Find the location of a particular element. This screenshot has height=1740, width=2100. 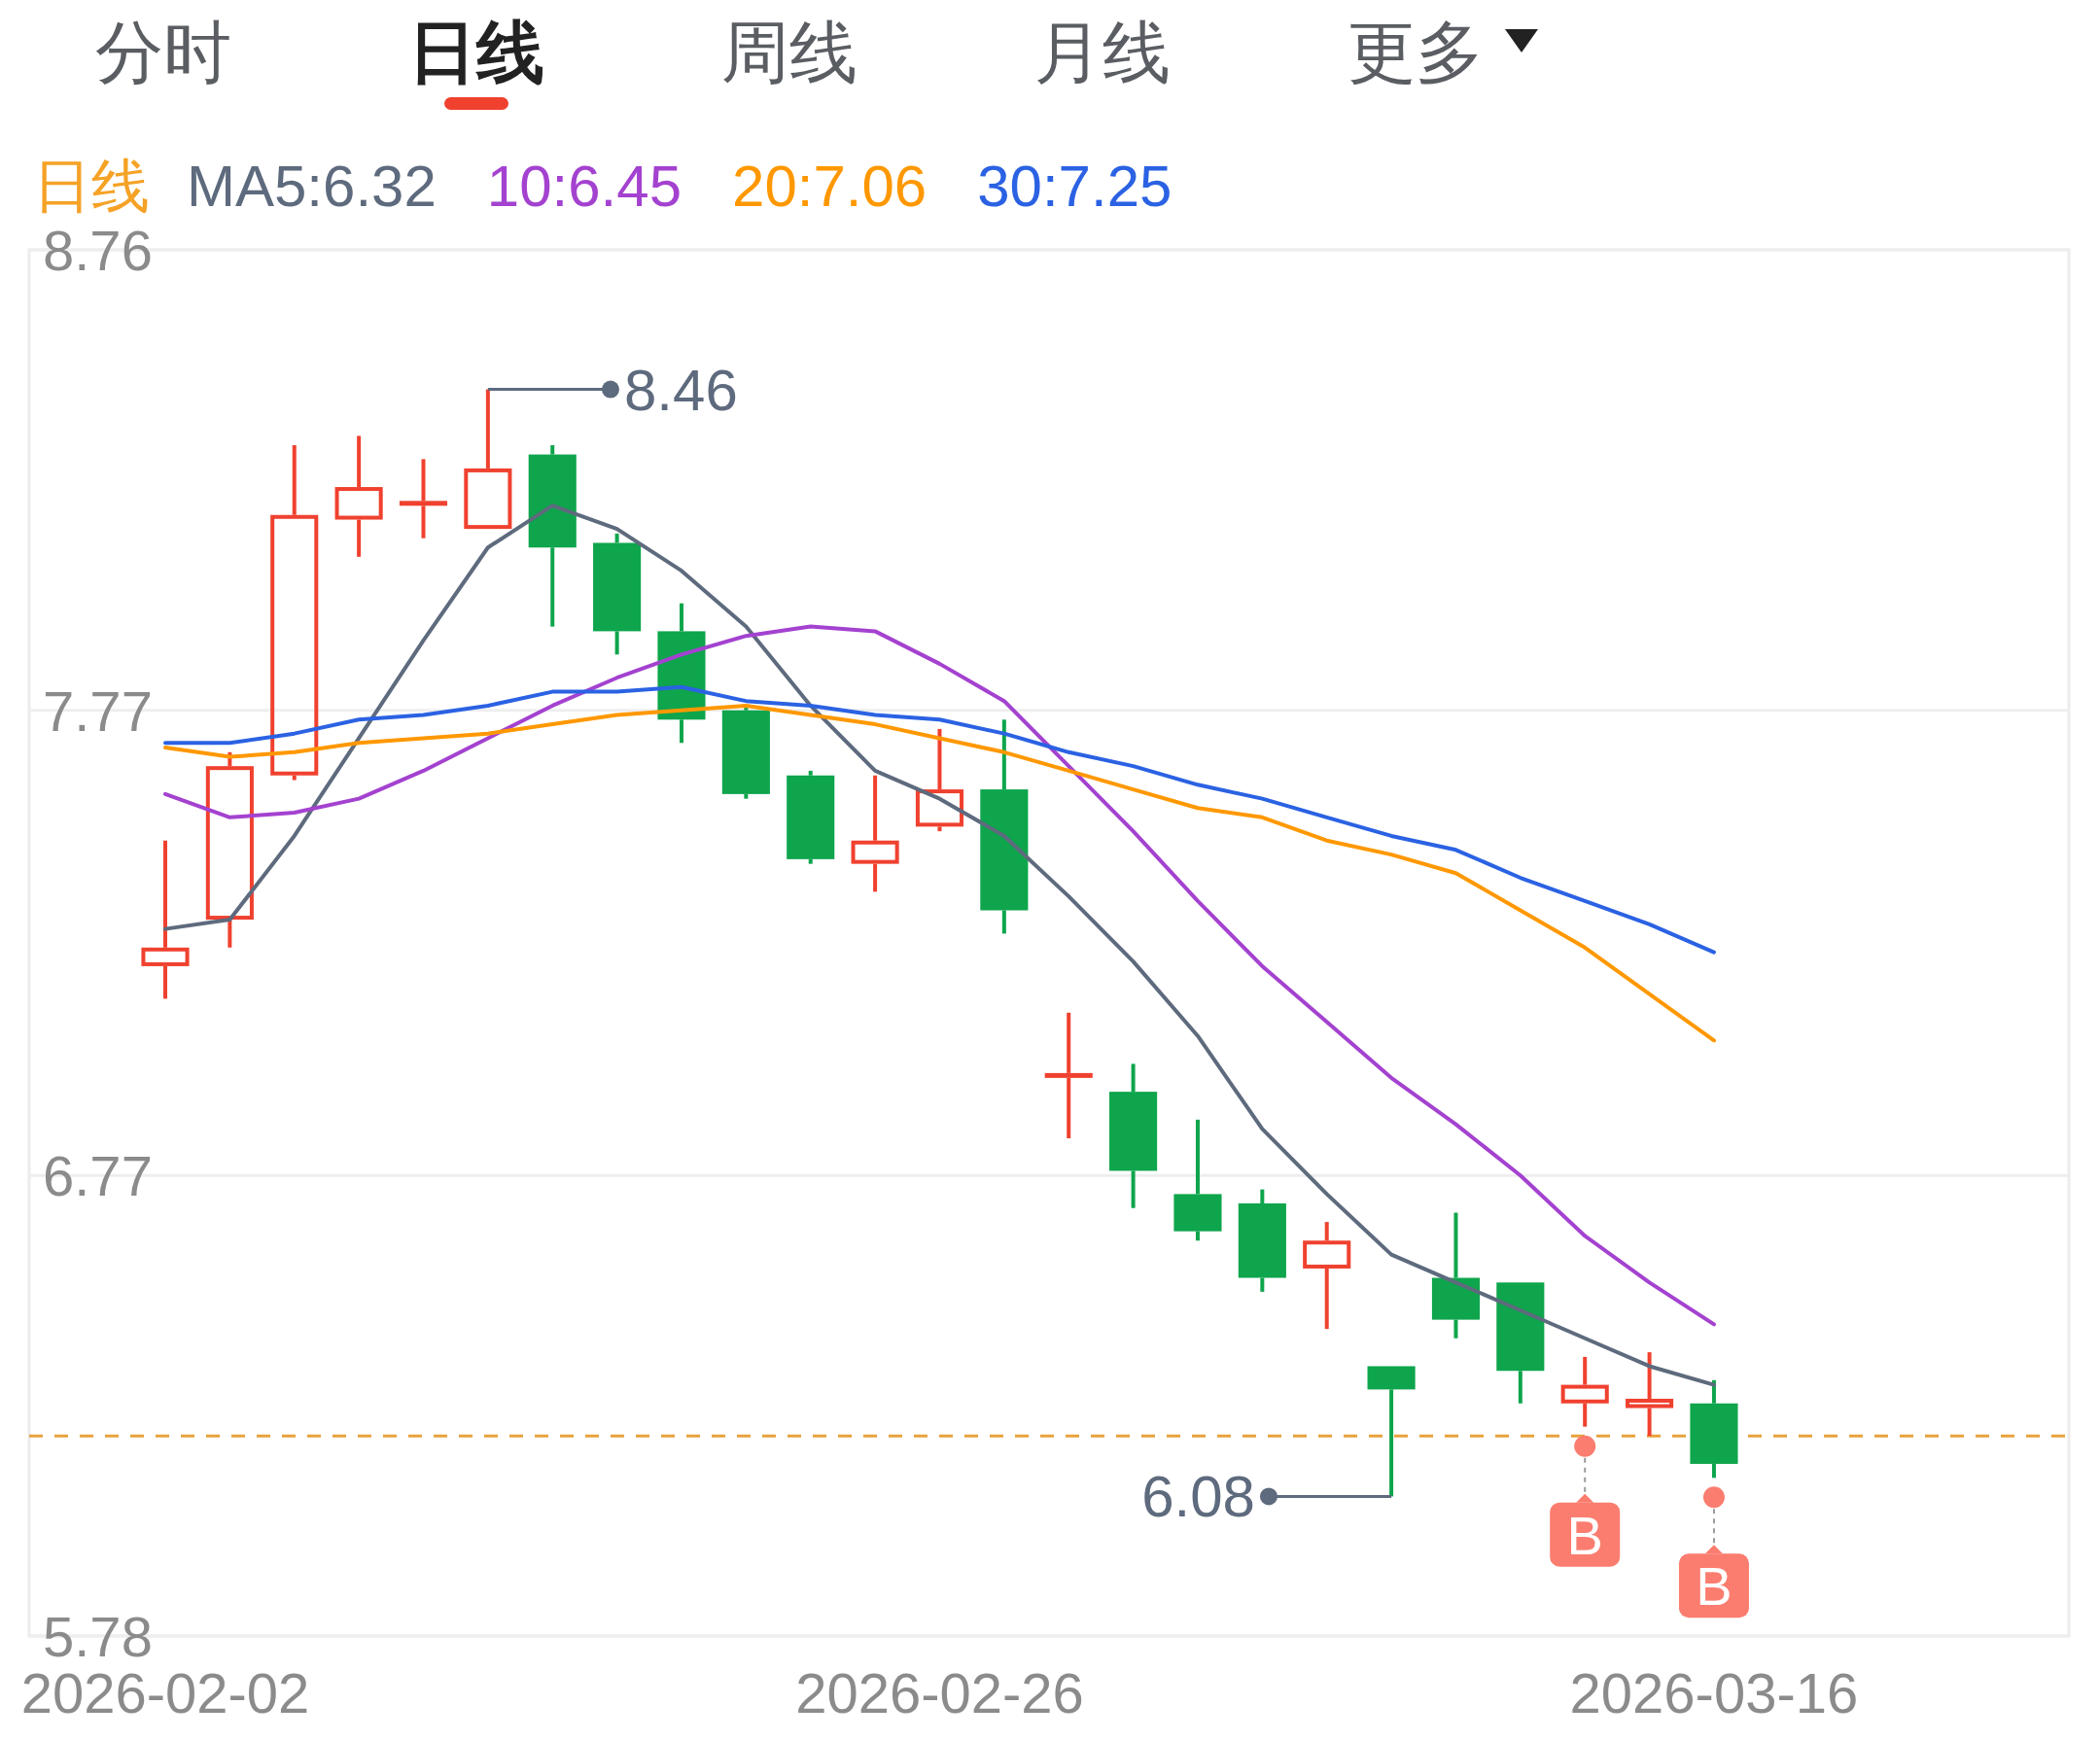

y-tick-label: 7.77 is located at coordinates (98, 711).